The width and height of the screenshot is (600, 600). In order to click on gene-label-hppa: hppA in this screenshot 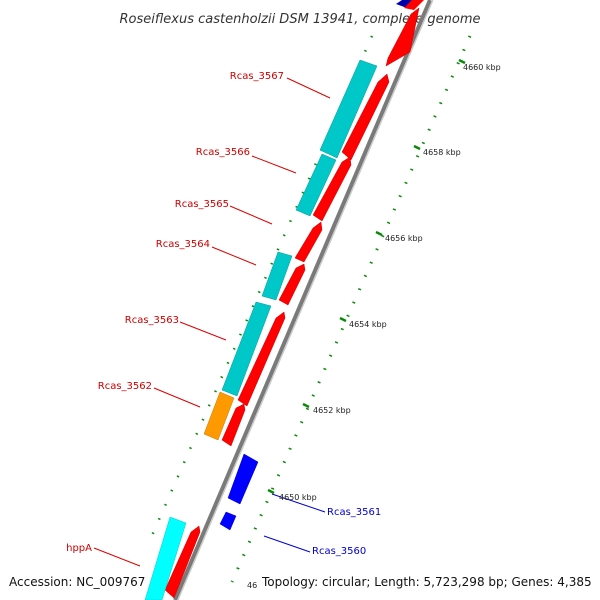, I will do `click(79, 548)`.